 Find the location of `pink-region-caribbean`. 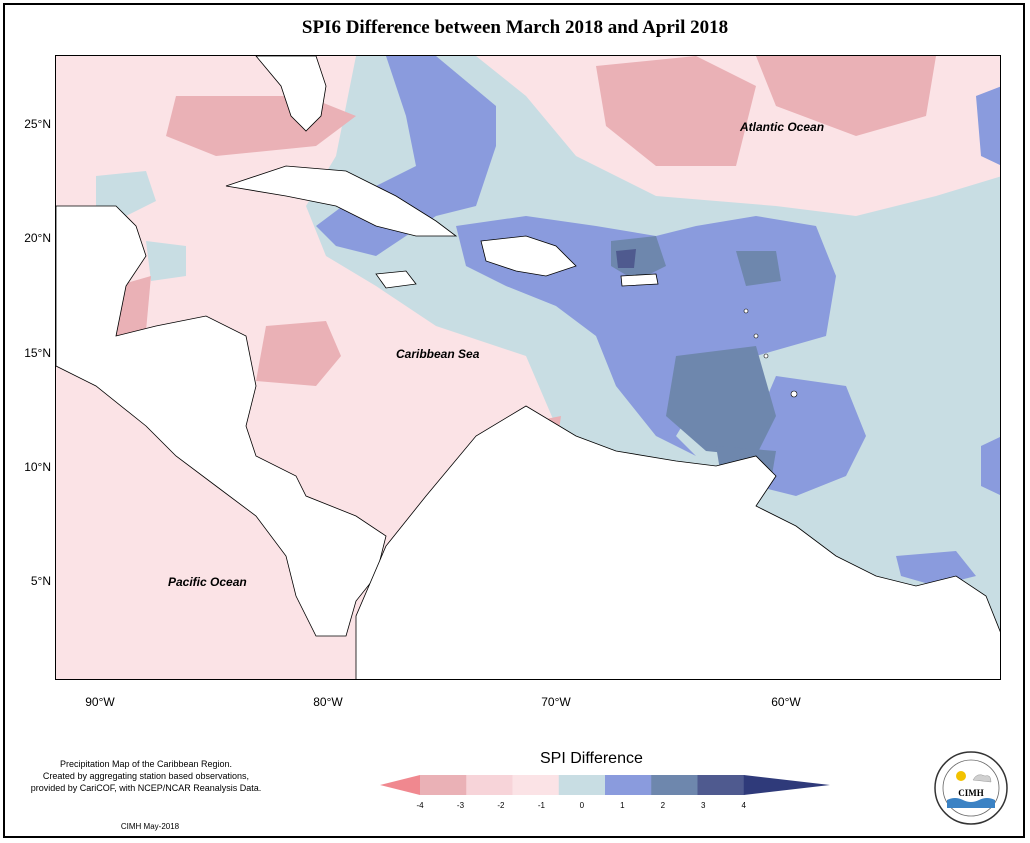

pink-region-caribbean is located at coordinates (298, 353).